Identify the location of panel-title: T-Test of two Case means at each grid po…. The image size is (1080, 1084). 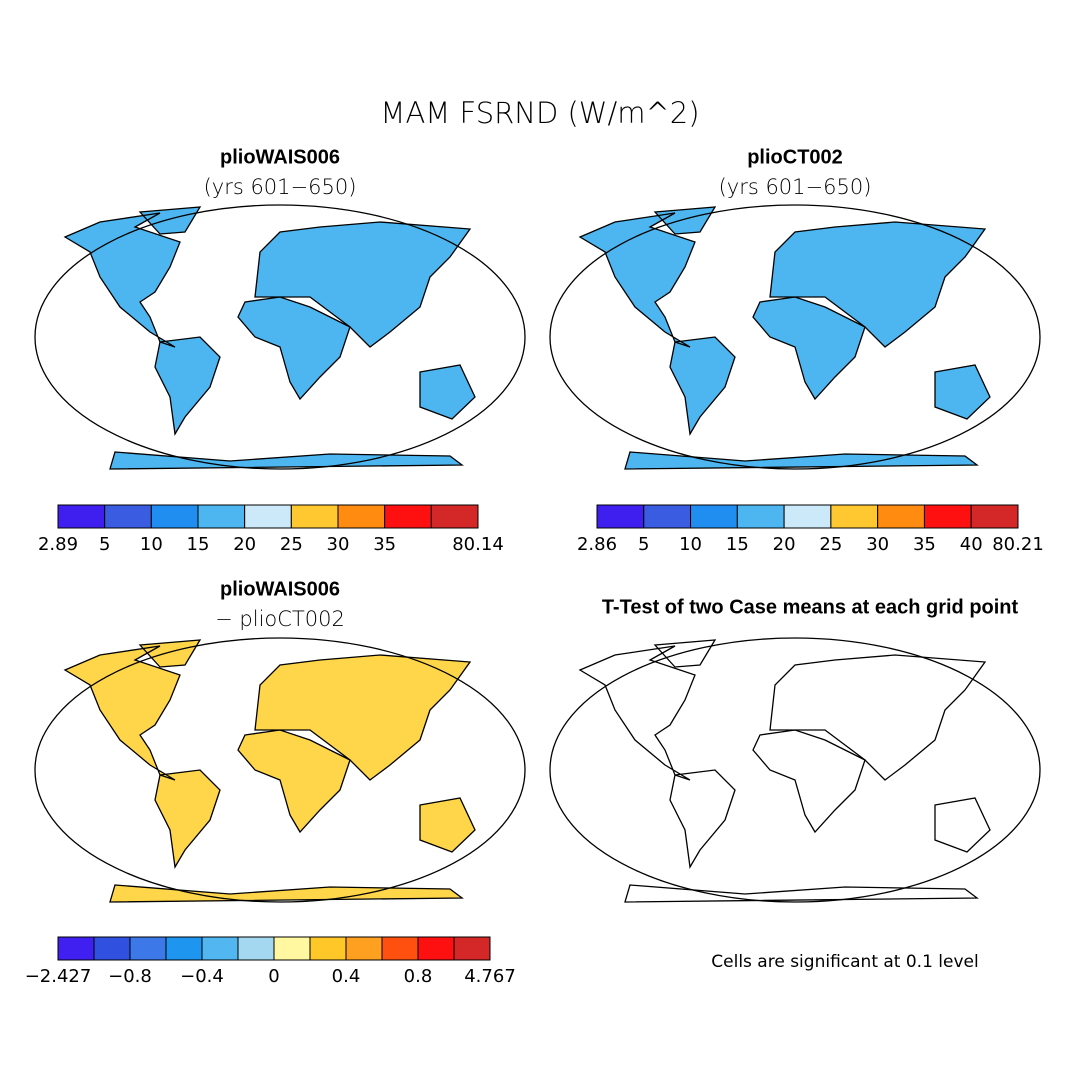
(810, 607).